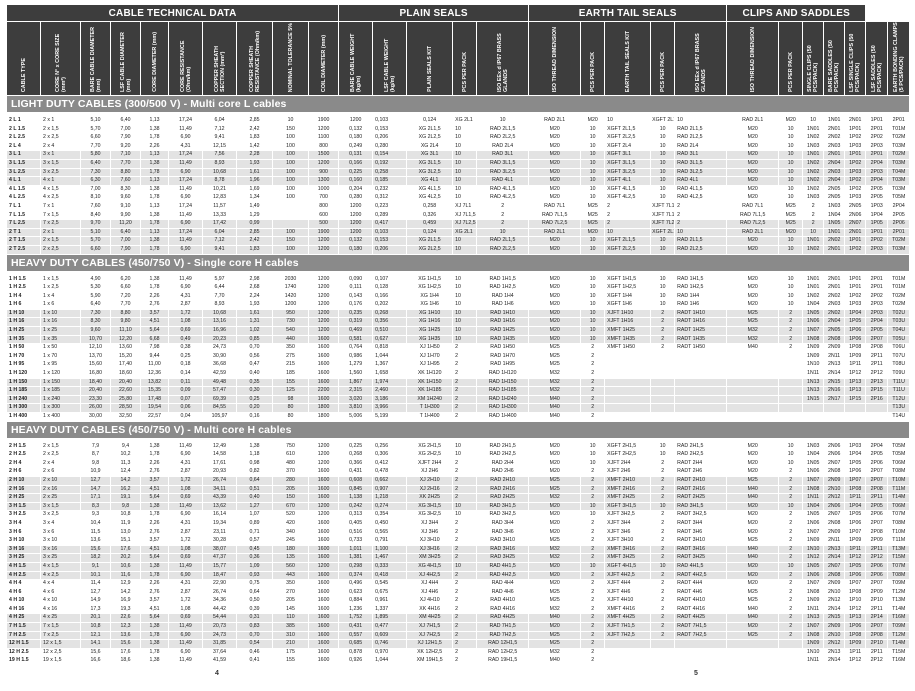  Describe the element at coordinates (219, 618) in the screenshot. I see `table-cell: 54,44` at that location.